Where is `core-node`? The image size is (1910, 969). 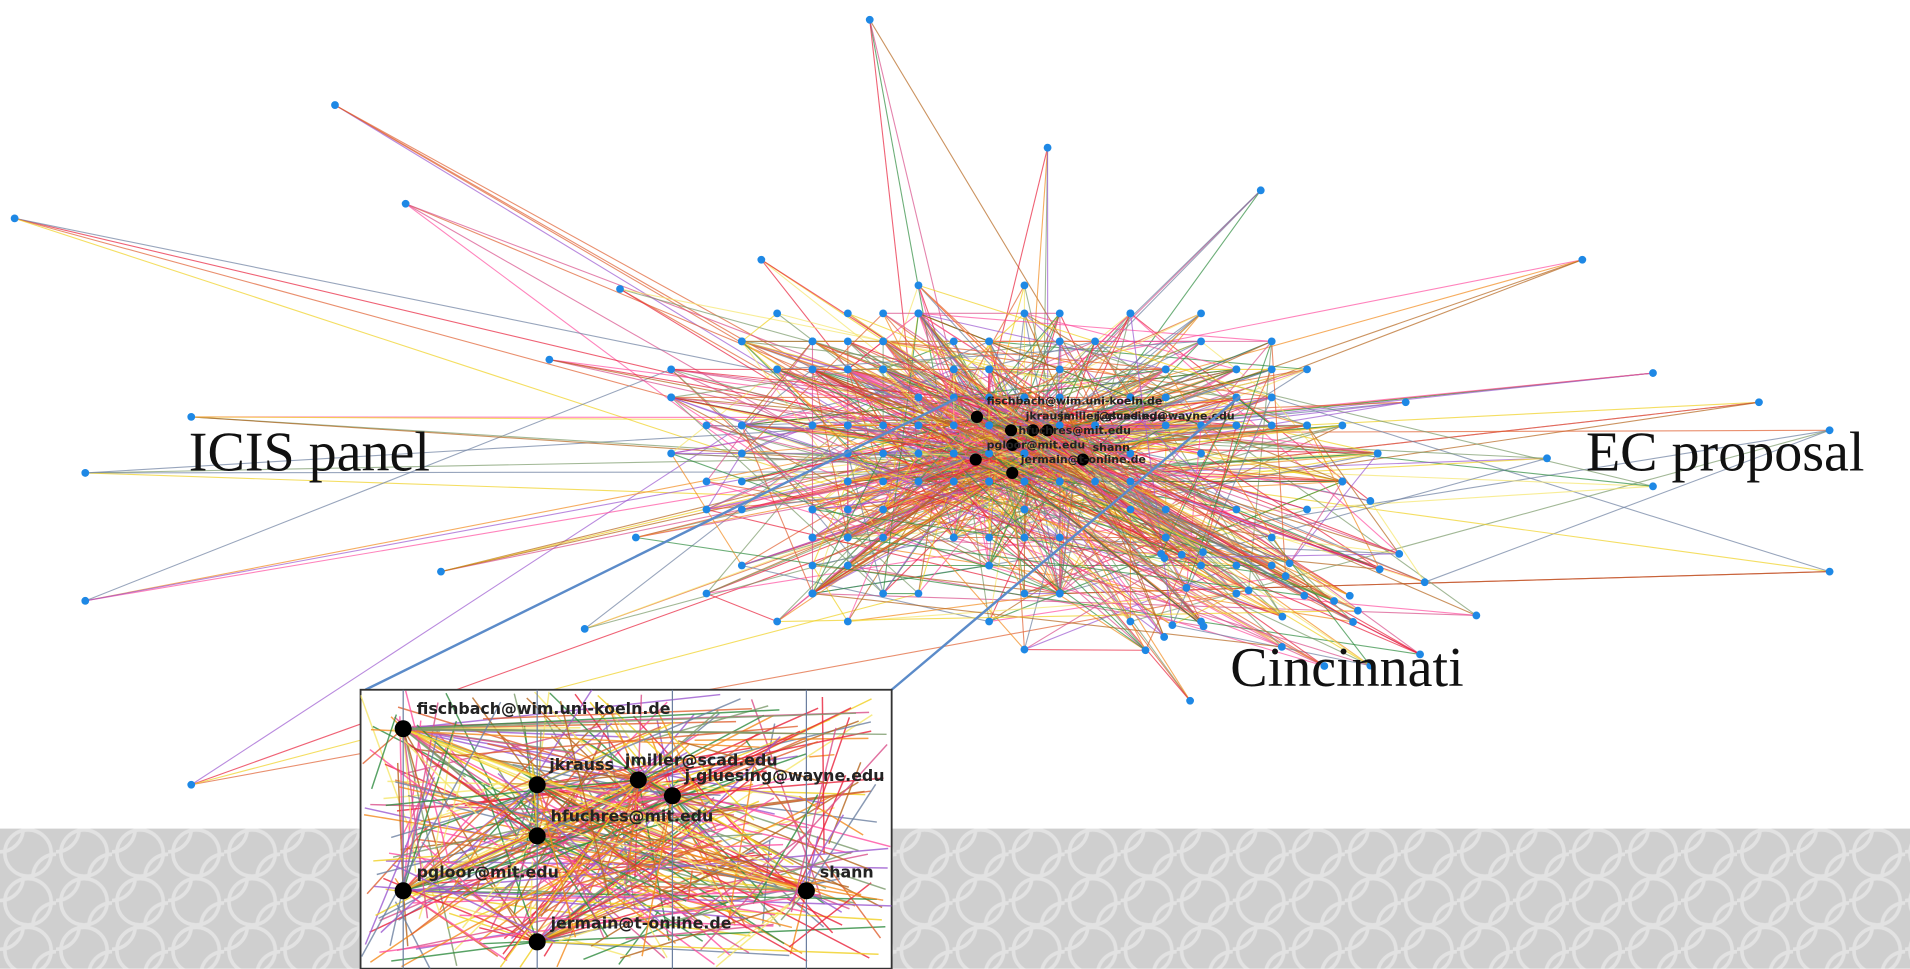
core-node is located at coordinates (975, 459).